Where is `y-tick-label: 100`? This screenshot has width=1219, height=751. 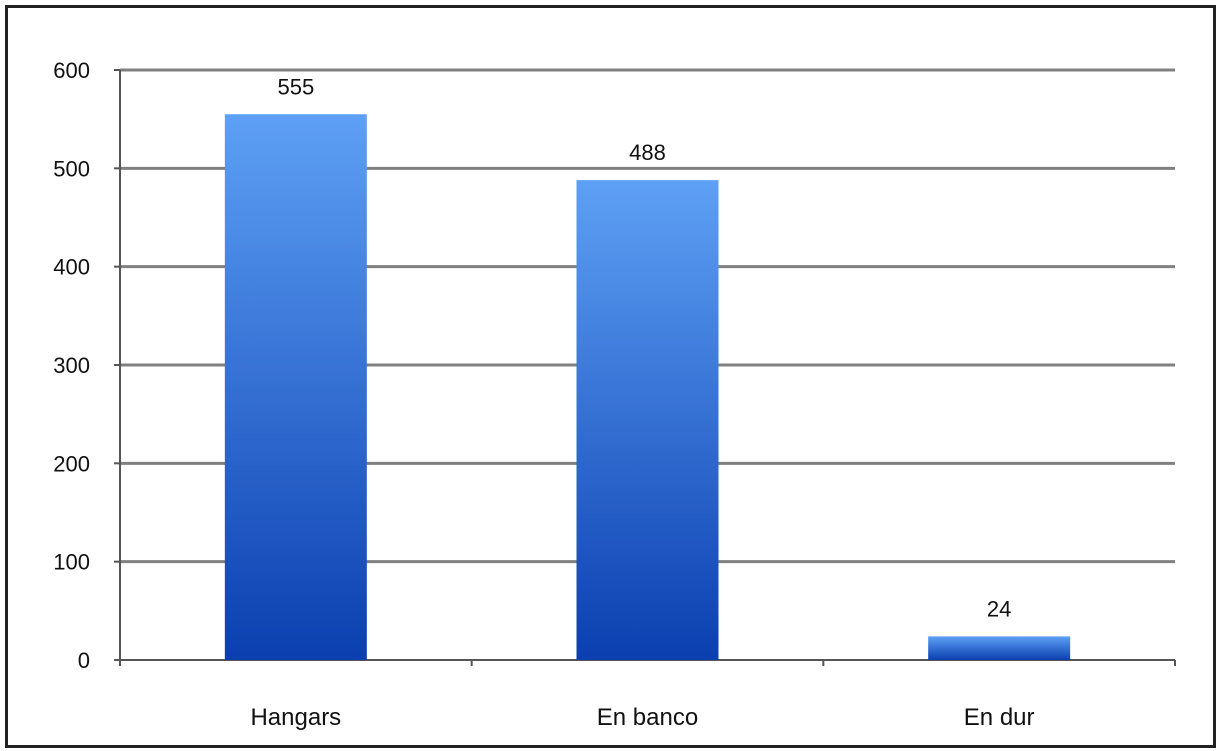
y-tick-label: 100 is located at coordinates (71, 562).